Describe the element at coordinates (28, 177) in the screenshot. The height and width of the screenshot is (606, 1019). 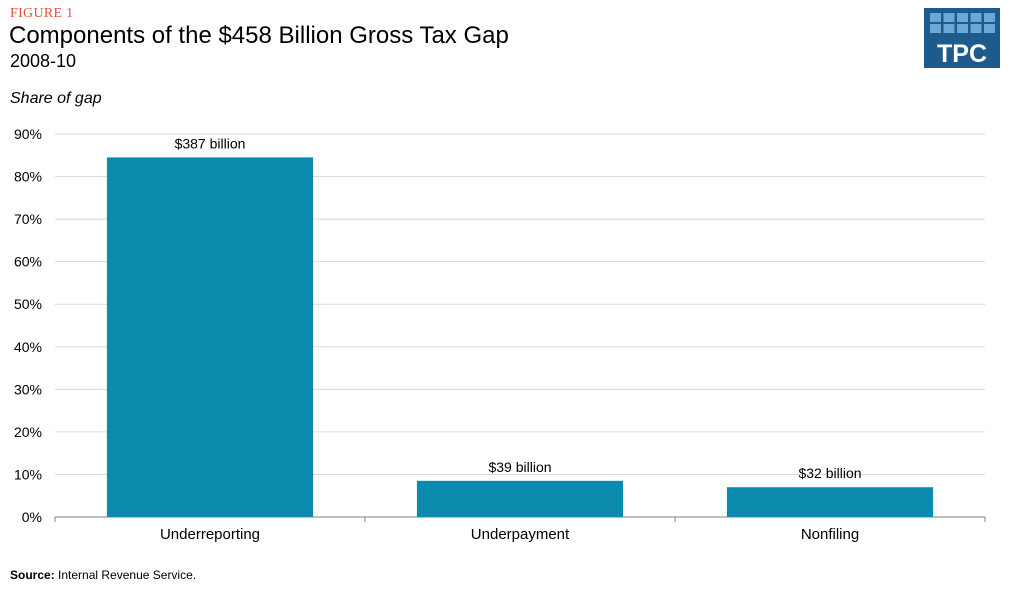
I see `y-tick-label: 80%` at that location.